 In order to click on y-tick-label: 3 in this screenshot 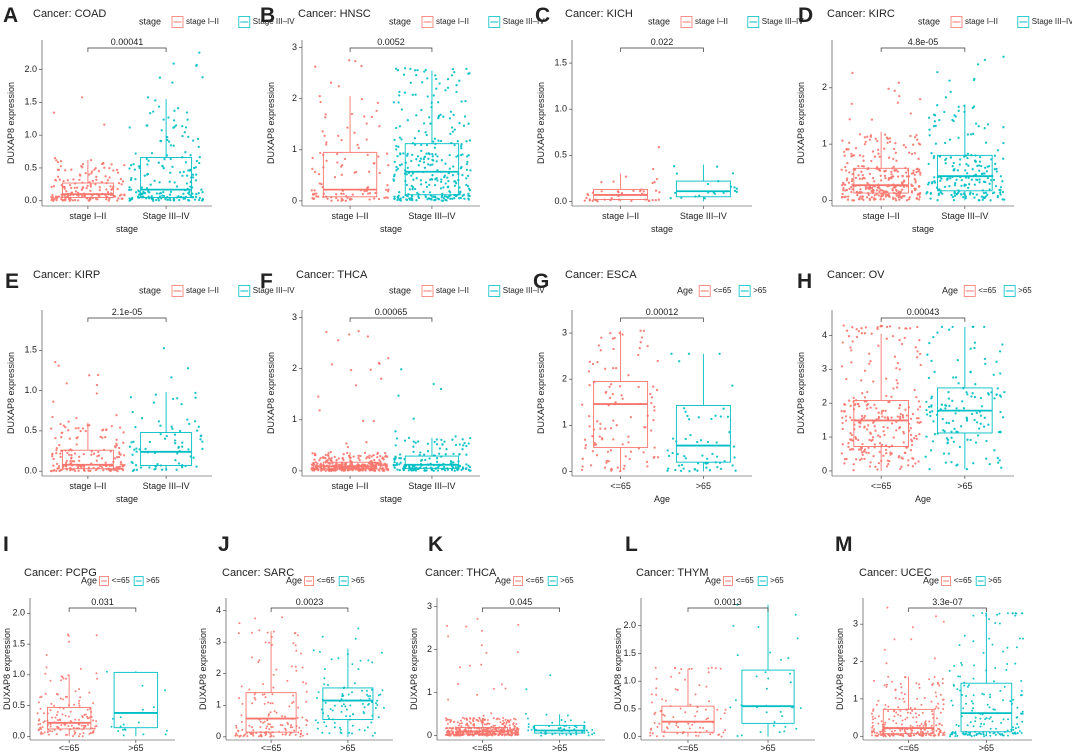, I will do `click(294, 317)`.